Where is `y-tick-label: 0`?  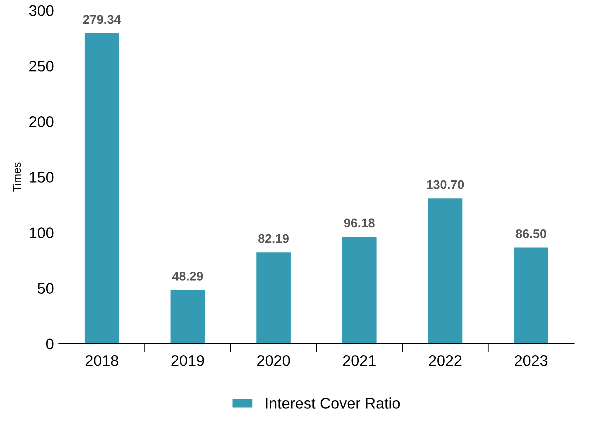
y-tick-label: 0 is located at coordinates (50, 344).